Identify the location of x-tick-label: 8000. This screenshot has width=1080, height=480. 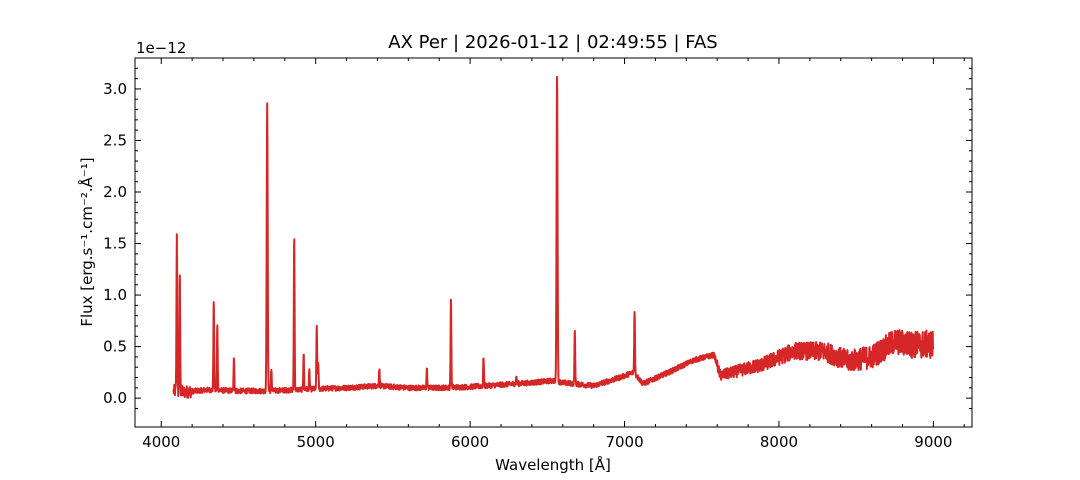
(779, 442).